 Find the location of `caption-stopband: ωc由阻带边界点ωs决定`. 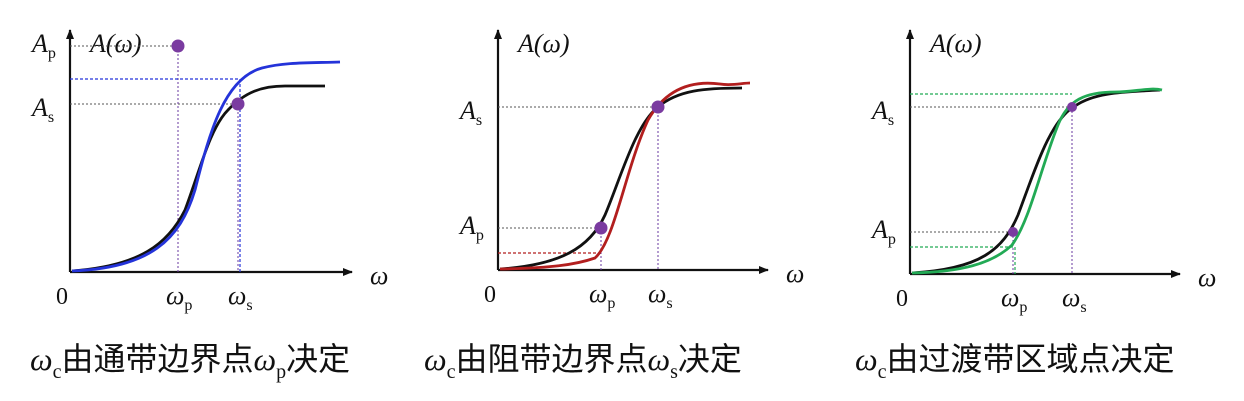

caption-stopband: ωc由阻带边界点ωs决定 is located at coordinates (583, 361).